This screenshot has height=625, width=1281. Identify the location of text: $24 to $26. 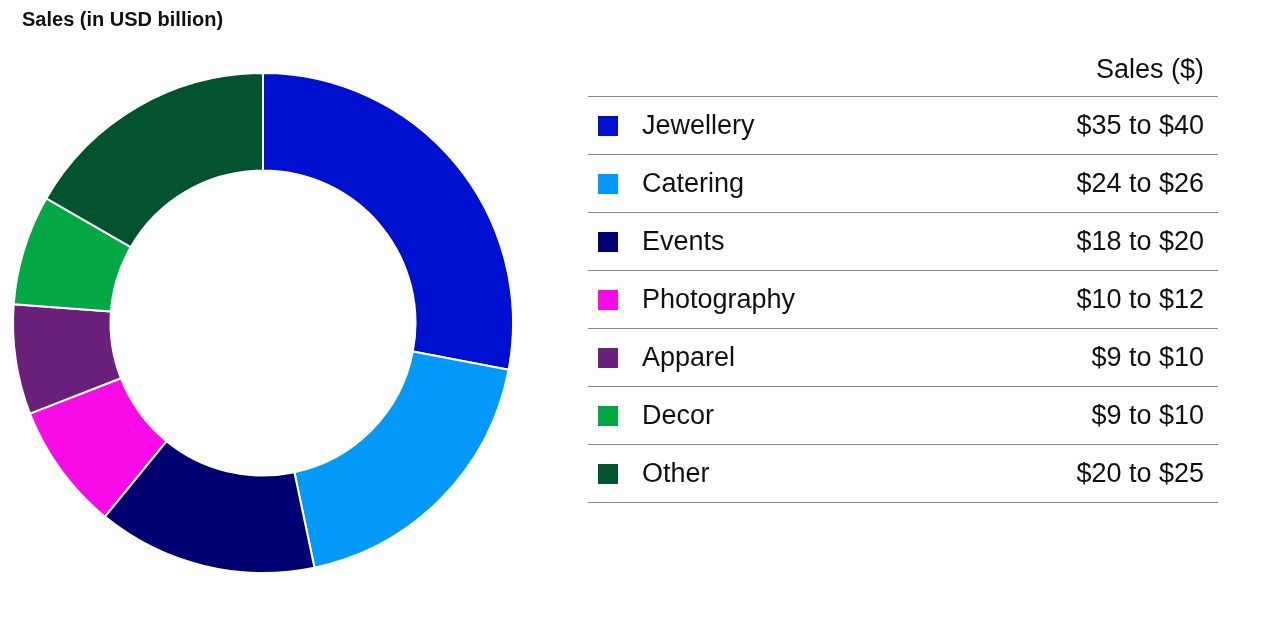
(1140, 183).